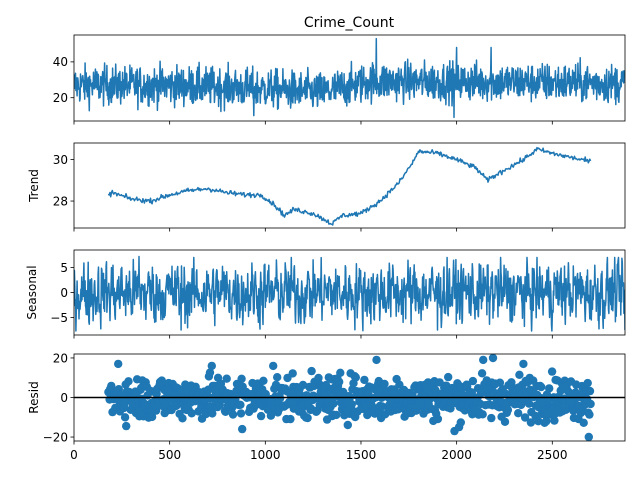 The image size is (640, 480). Describe the element at coordinates (34, 397) in the screenshot. I see `resid-ylabel: Resid` at that location.